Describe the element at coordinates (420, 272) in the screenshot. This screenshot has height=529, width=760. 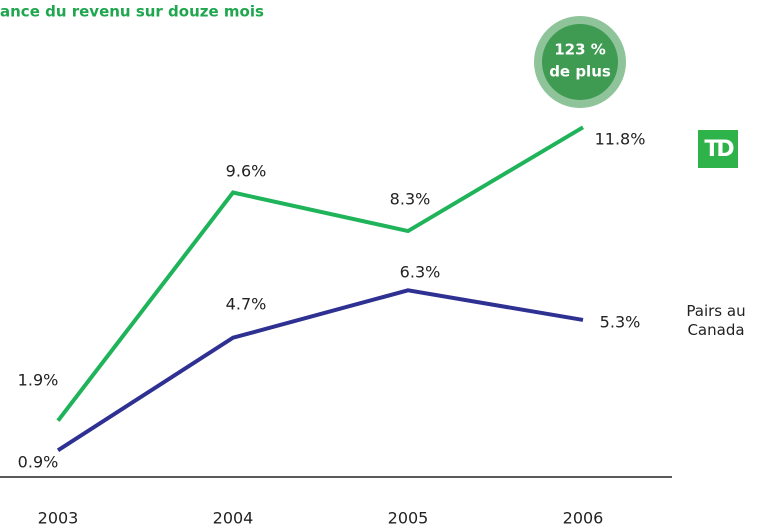
I see `data-label: 6.3%` at that location.